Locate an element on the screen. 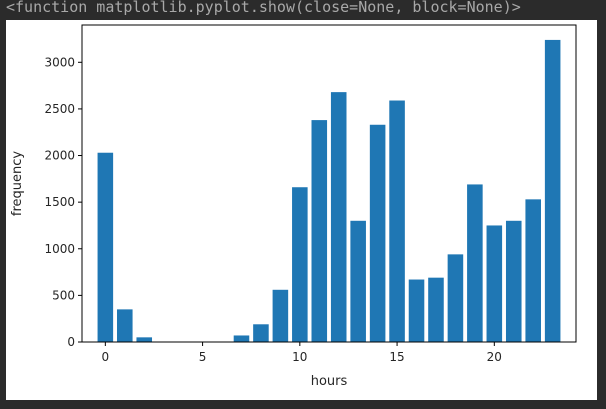 Image resolution: width=606 pixels, height=409 pixels. y-tick-label: 1500 is located at coordinates (59, 202).